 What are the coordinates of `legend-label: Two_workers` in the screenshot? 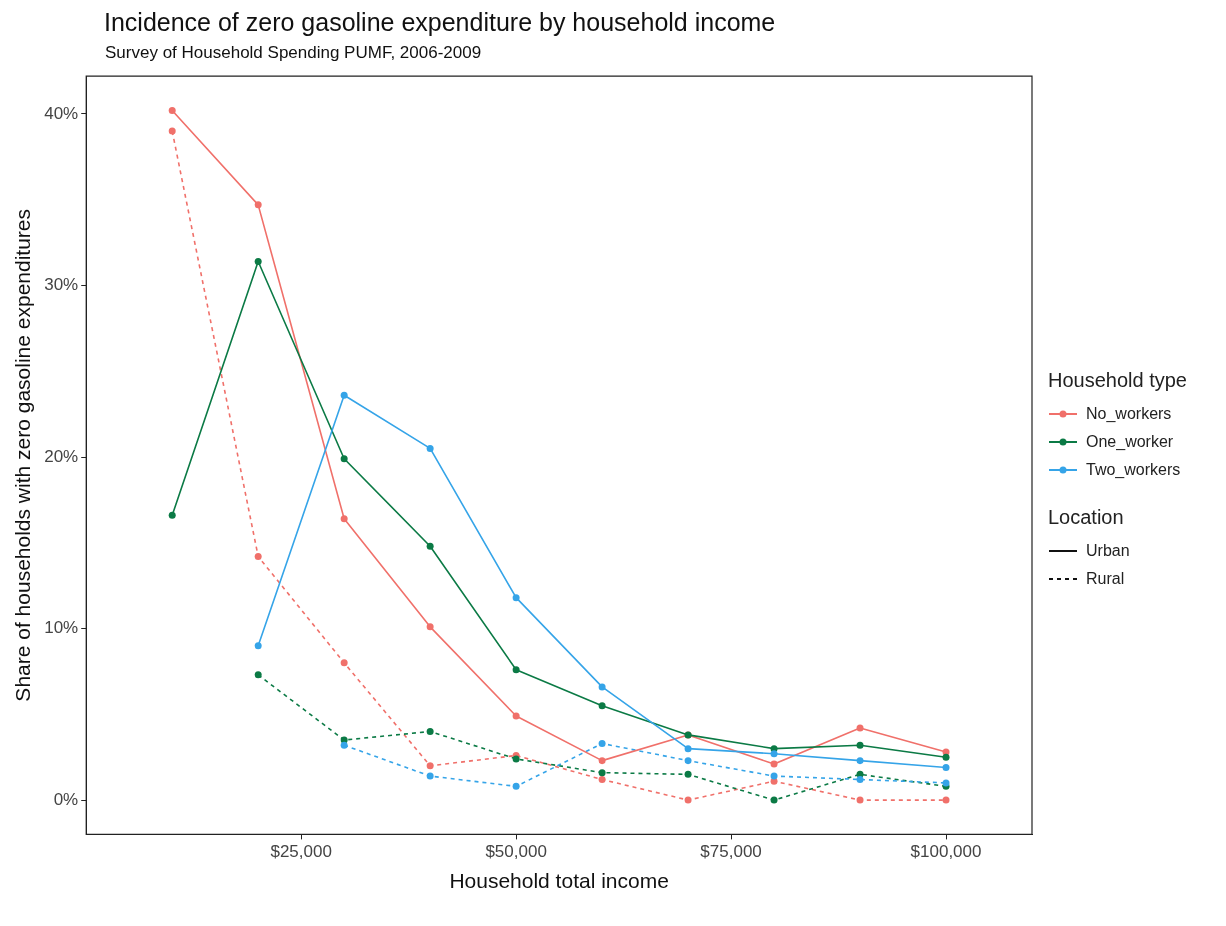 It's located at (1133, 470).